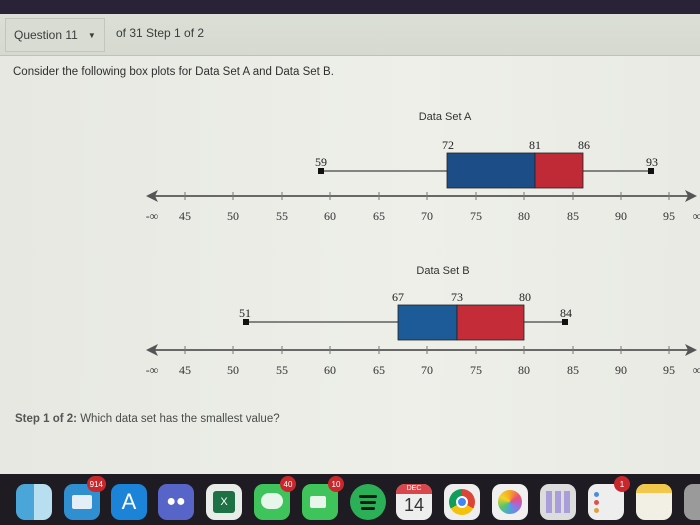 The image size is (700, 525). Describe the element at coordinates (129, 502) in the screenshot. I see `dock-app-store-icon: A` at that location.